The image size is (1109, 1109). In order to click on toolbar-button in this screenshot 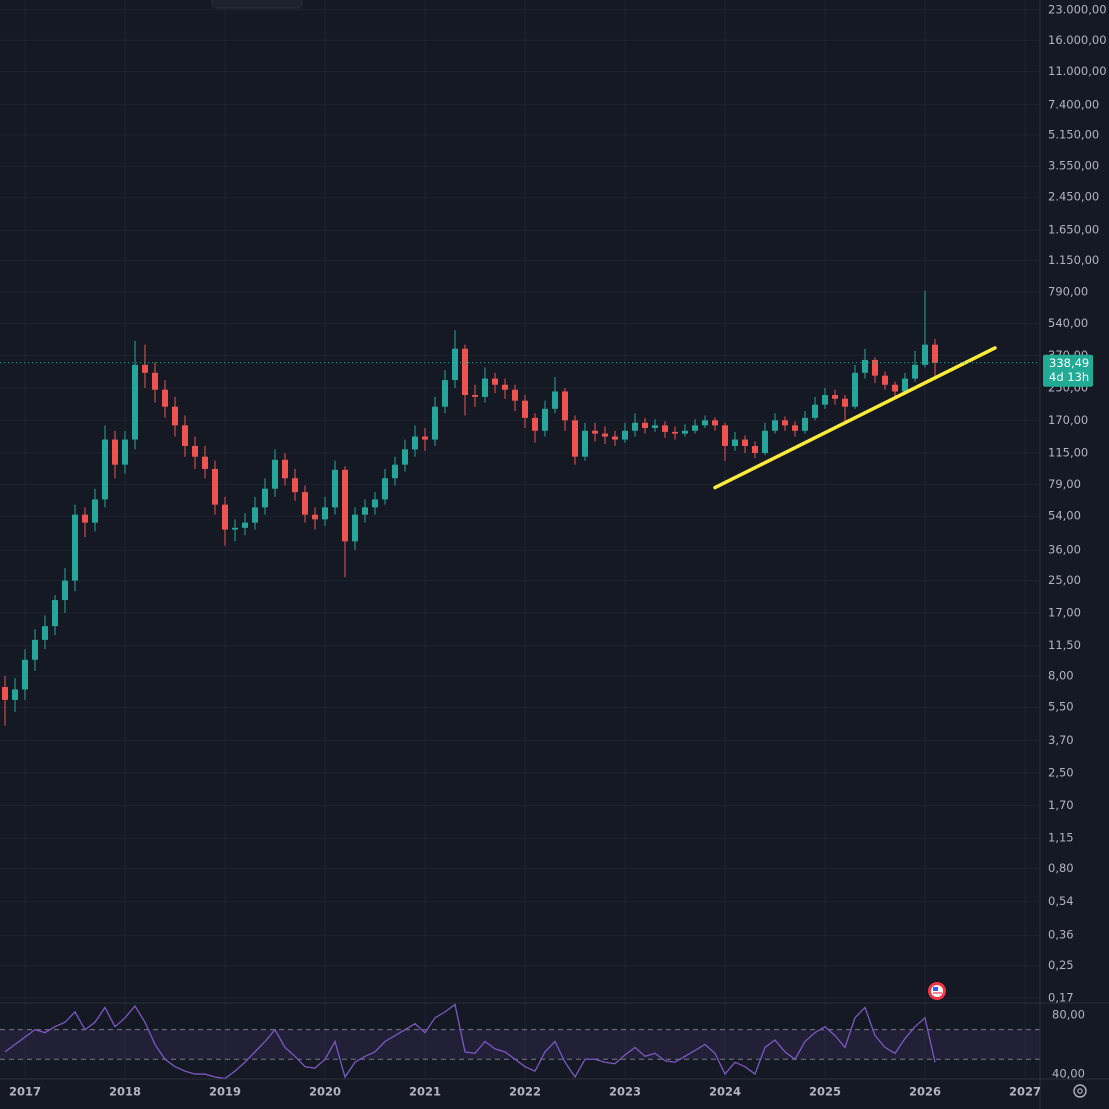, I will do `click(257, 4)`.